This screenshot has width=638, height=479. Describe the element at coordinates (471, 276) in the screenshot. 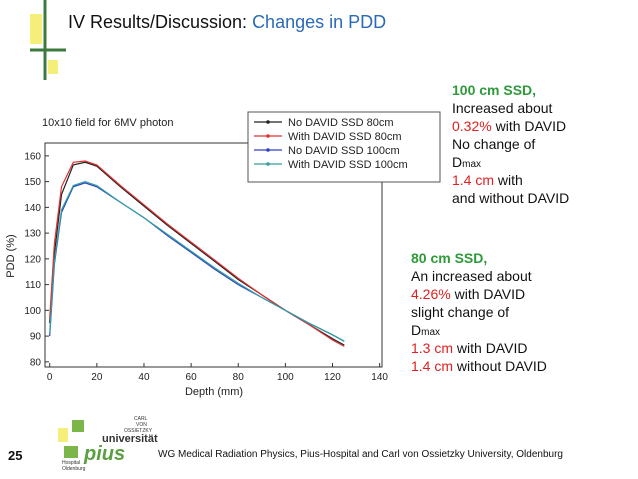

I see `note-line: An increased about` at that location.